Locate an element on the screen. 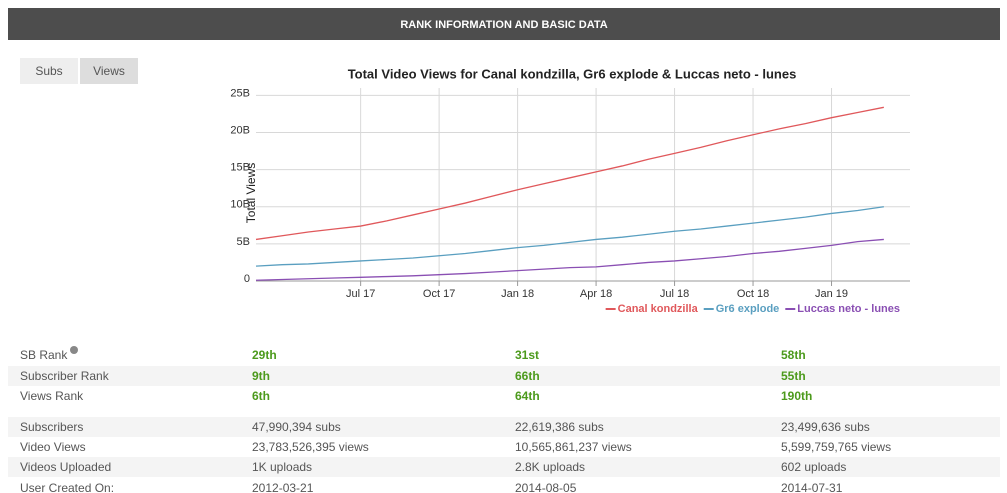 This screenshot has height=493, width=1007. cell-value: 58th is located at coordinates (793, 355).